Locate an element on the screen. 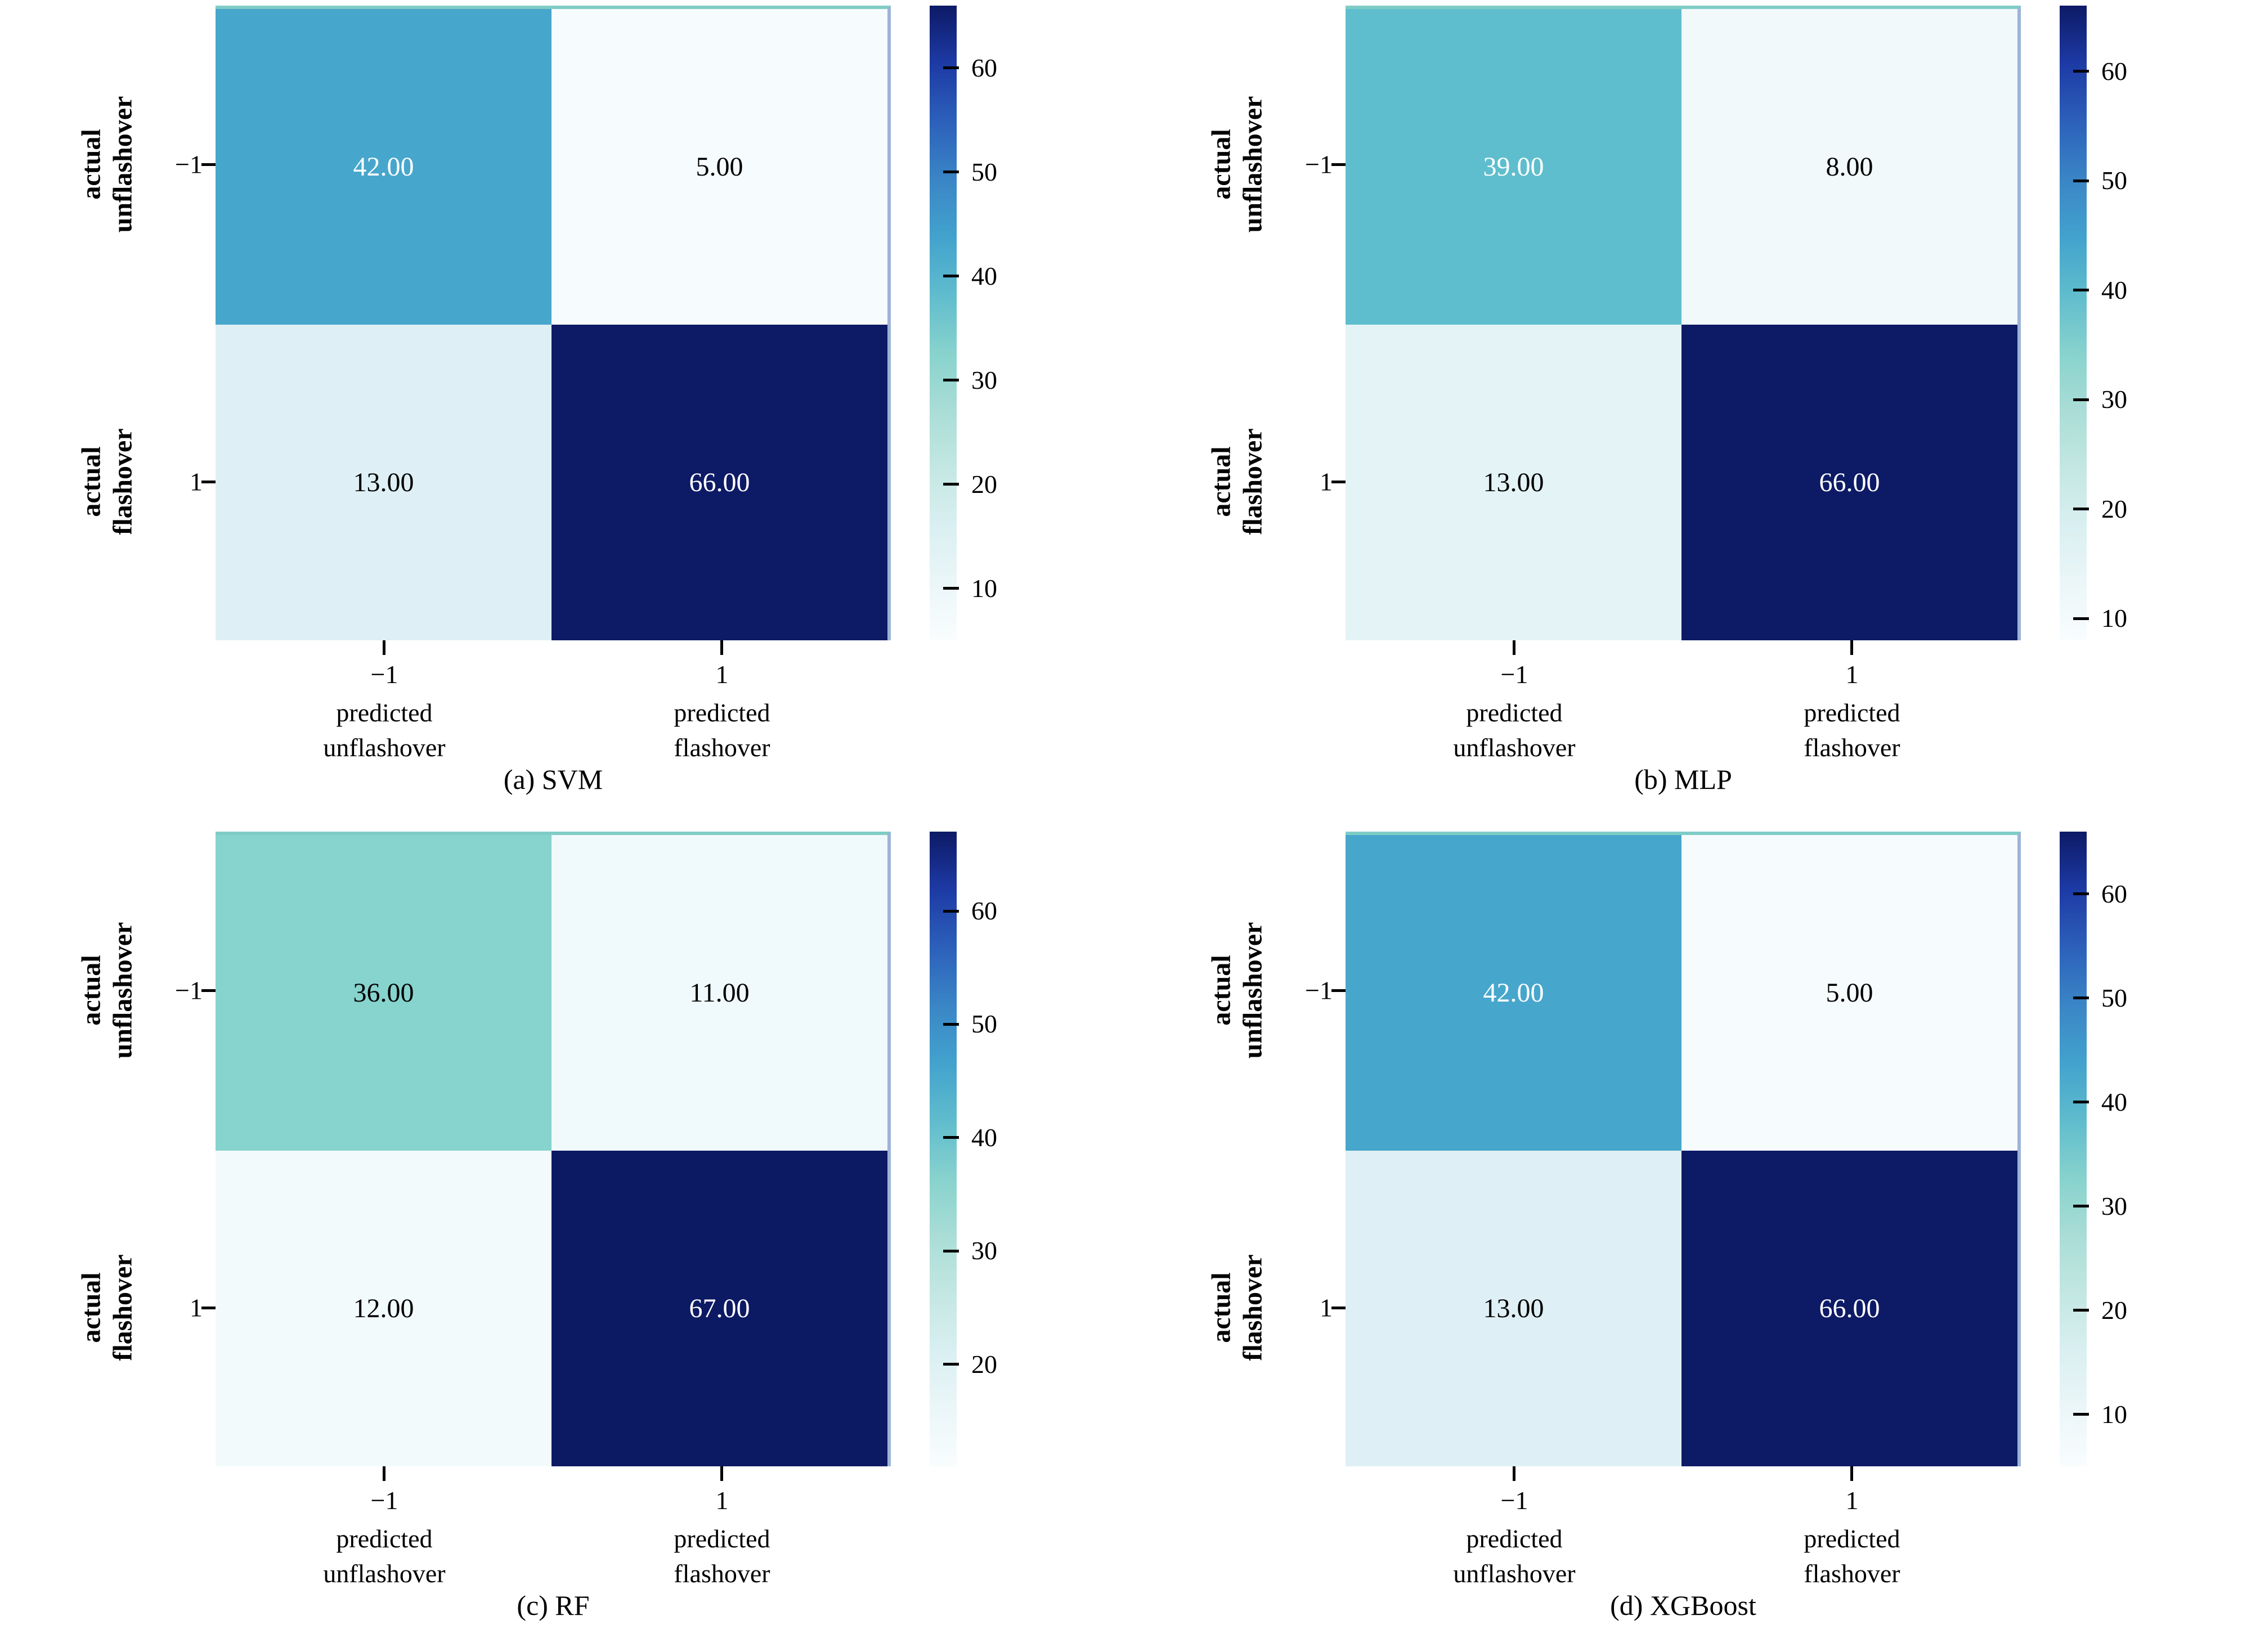  heatmap-grid: 36.00 11.00 12.00 67.00 is located at coordinates (553, 1149).